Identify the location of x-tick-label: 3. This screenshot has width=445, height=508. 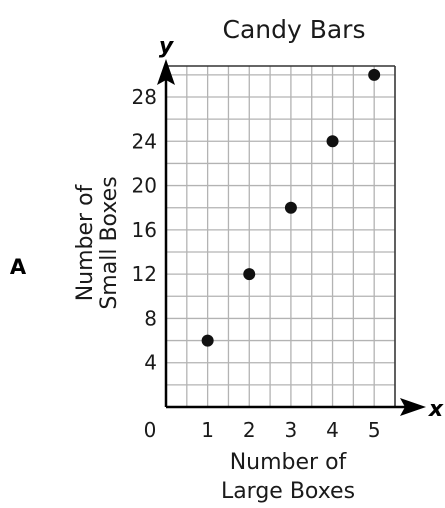
(291, 430).